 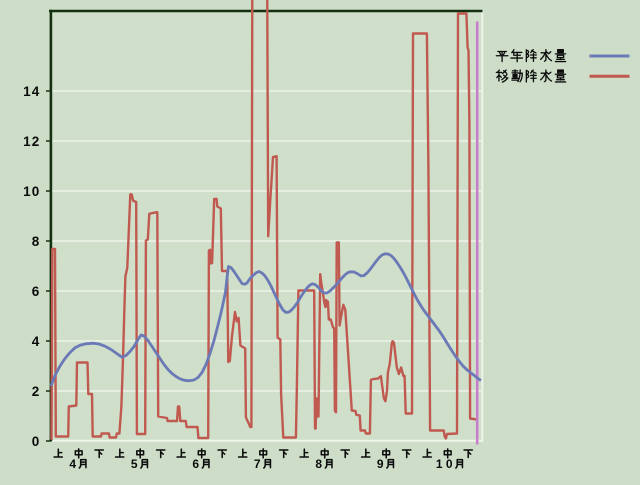 I want to click on svg-text: 7, so click(x=257, y=464).